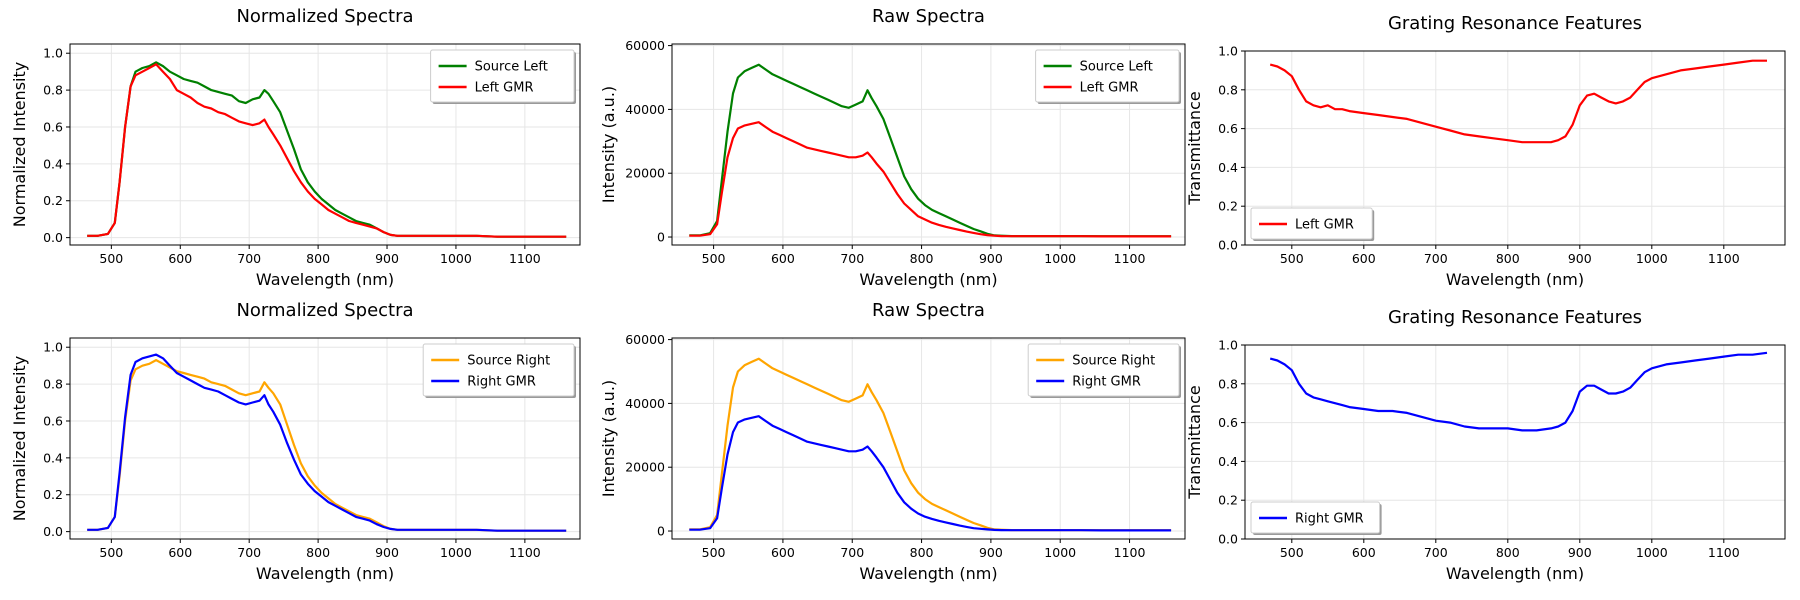 This screenshot has width=1800, height=600. Describe the element at coordinates (324, 16) in the screenshot. I see `chart-title: Normalized Spectra` at that location.